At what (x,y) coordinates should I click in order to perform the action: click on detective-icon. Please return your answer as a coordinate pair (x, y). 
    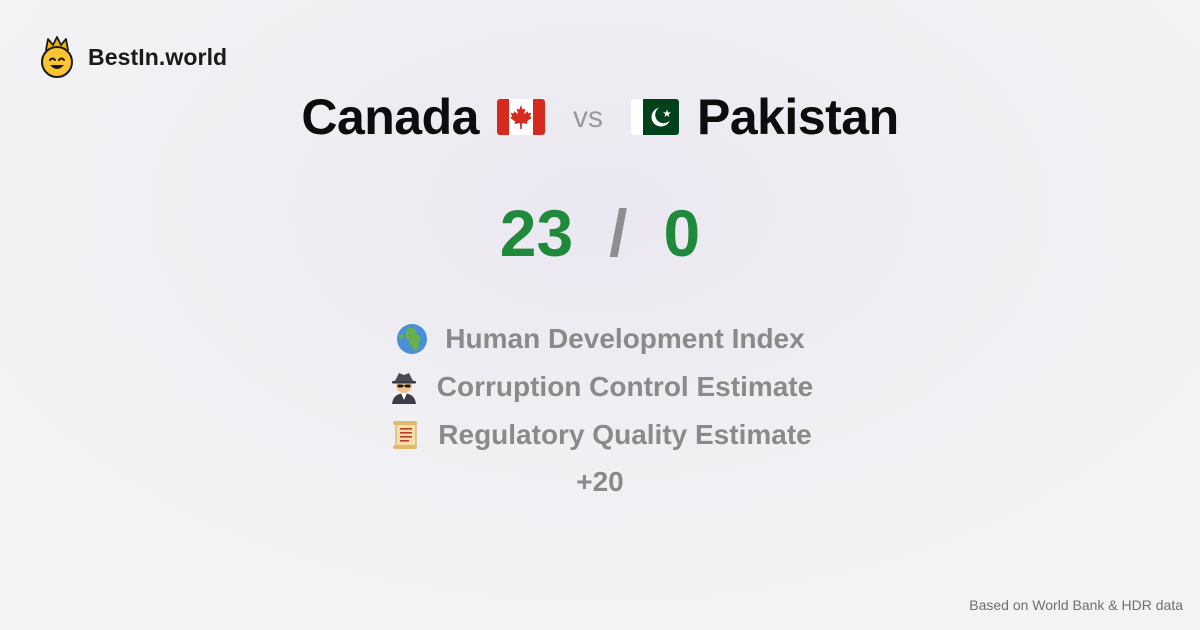
    Looking at the image, I should click on (403, 388).